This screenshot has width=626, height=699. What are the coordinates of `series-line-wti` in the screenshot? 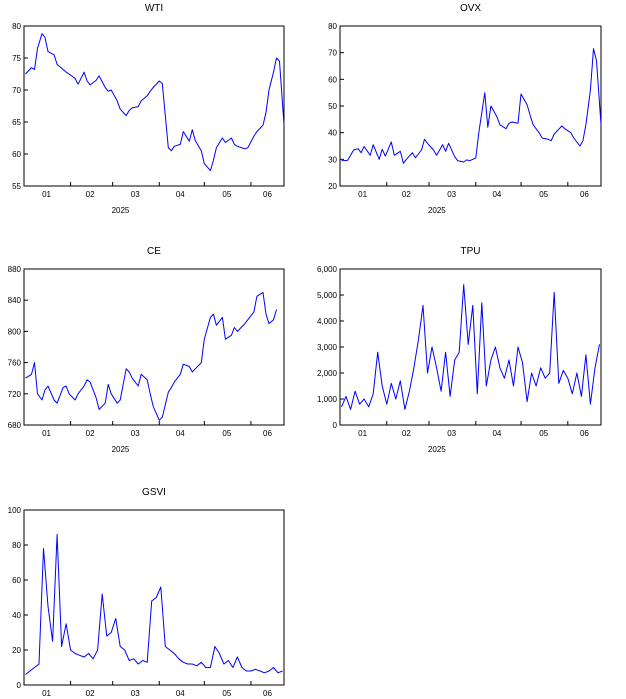 It's located at (155, 102).